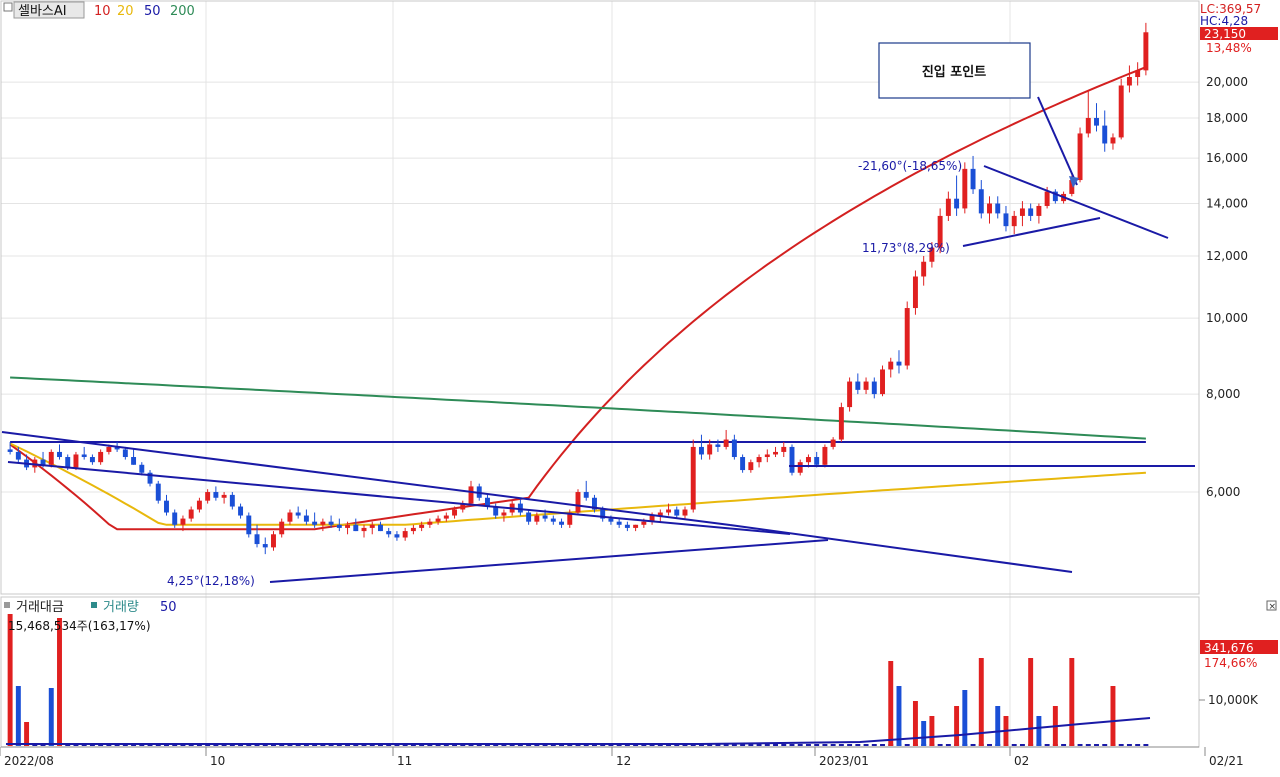 The image size is (1280, 777). I want to click on ma-50-label: 50, so click(152, 11).